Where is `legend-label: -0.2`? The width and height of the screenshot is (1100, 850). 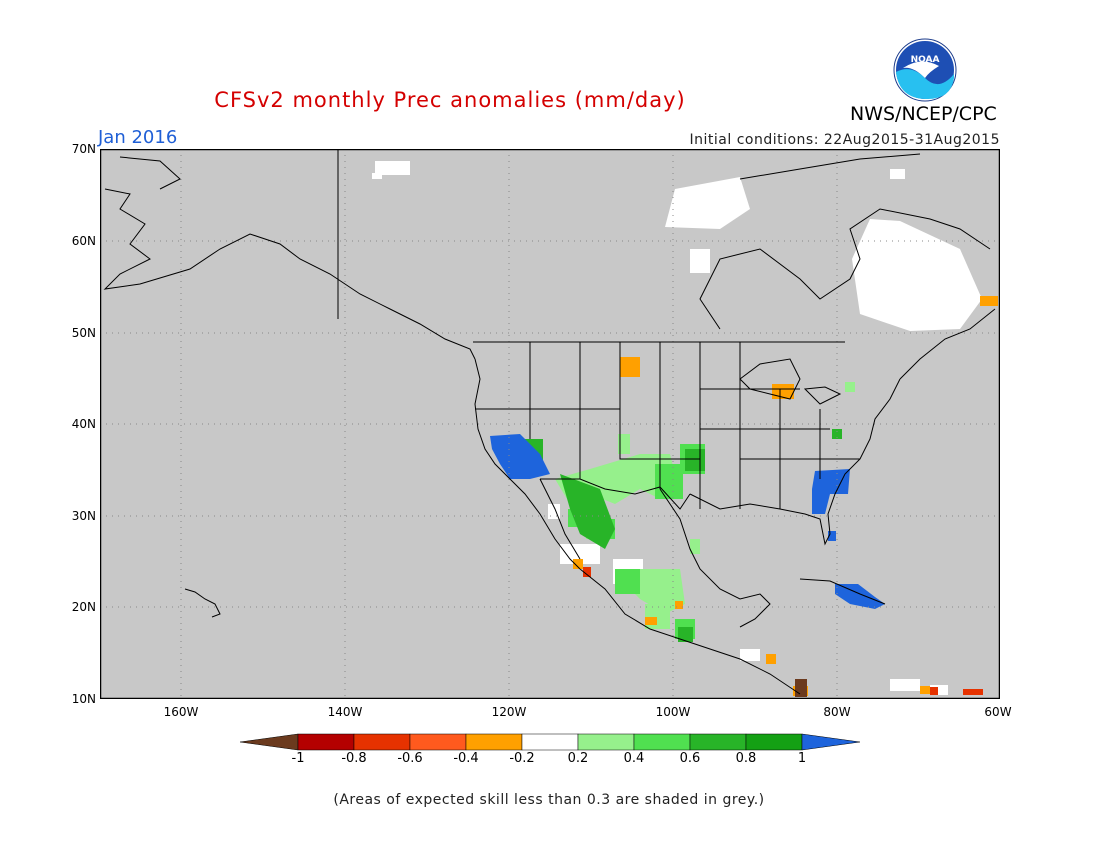 legend-label: -0.2 is located at coordinates (522, 758).